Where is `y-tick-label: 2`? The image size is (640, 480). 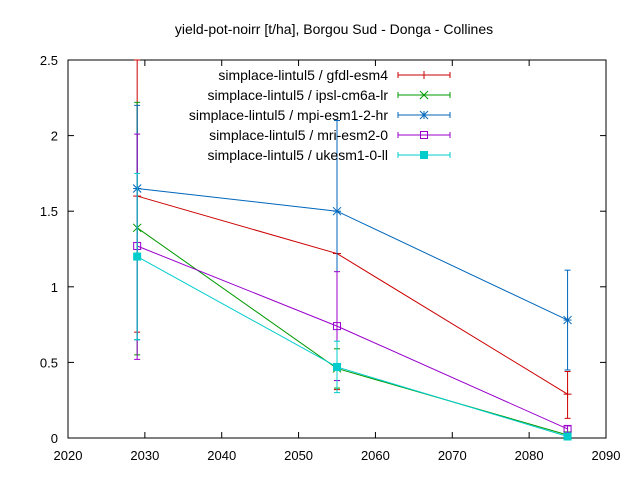 y-tick-label: 2 is located at coordinates (54, 136).